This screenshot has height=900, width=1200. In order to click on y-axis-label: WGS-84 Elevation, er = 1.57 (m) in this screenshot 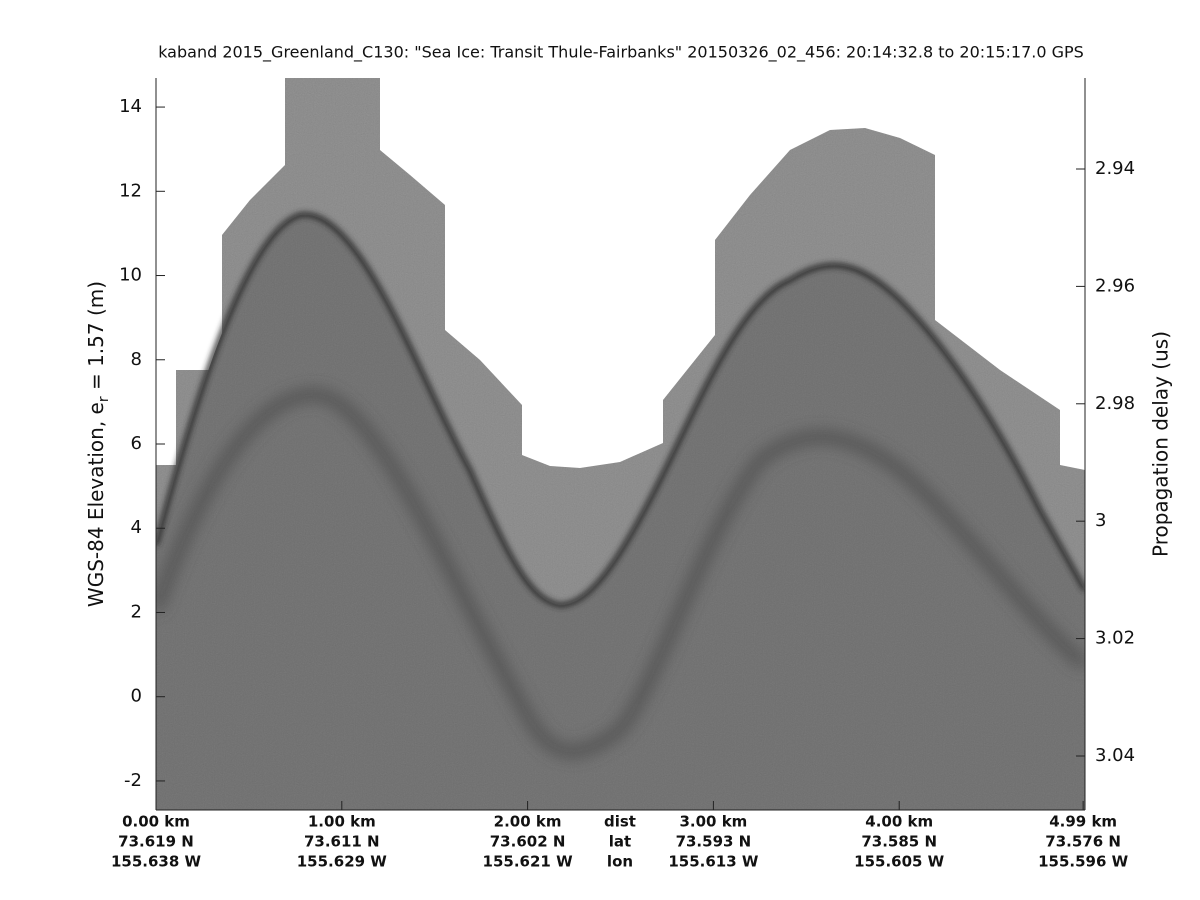, I will do `click(98, 444)`.